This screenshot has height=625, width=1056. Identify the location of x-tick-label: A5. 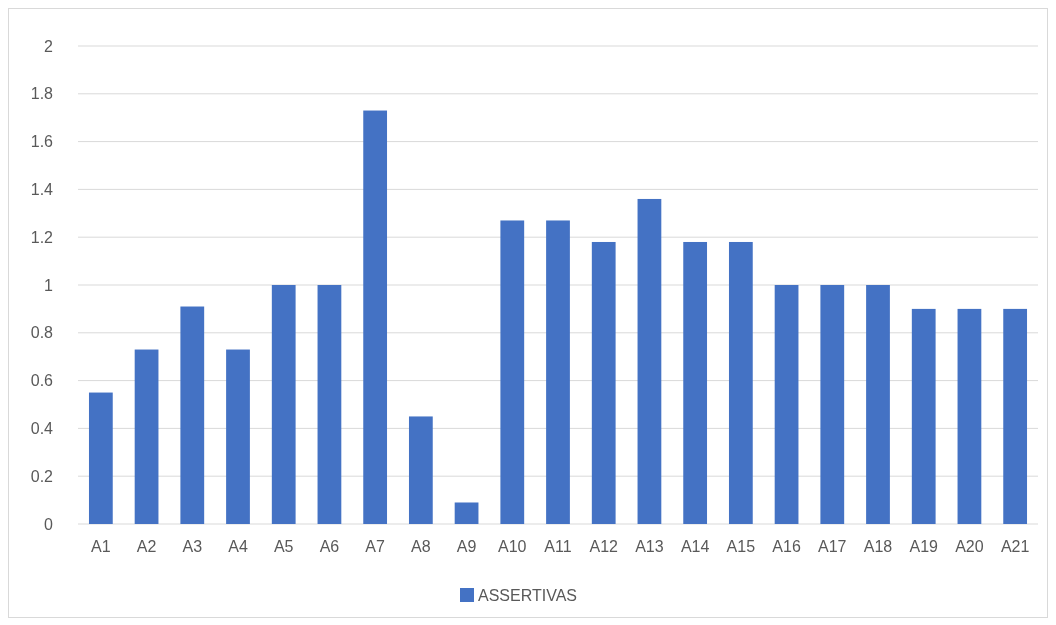
(283, 546).